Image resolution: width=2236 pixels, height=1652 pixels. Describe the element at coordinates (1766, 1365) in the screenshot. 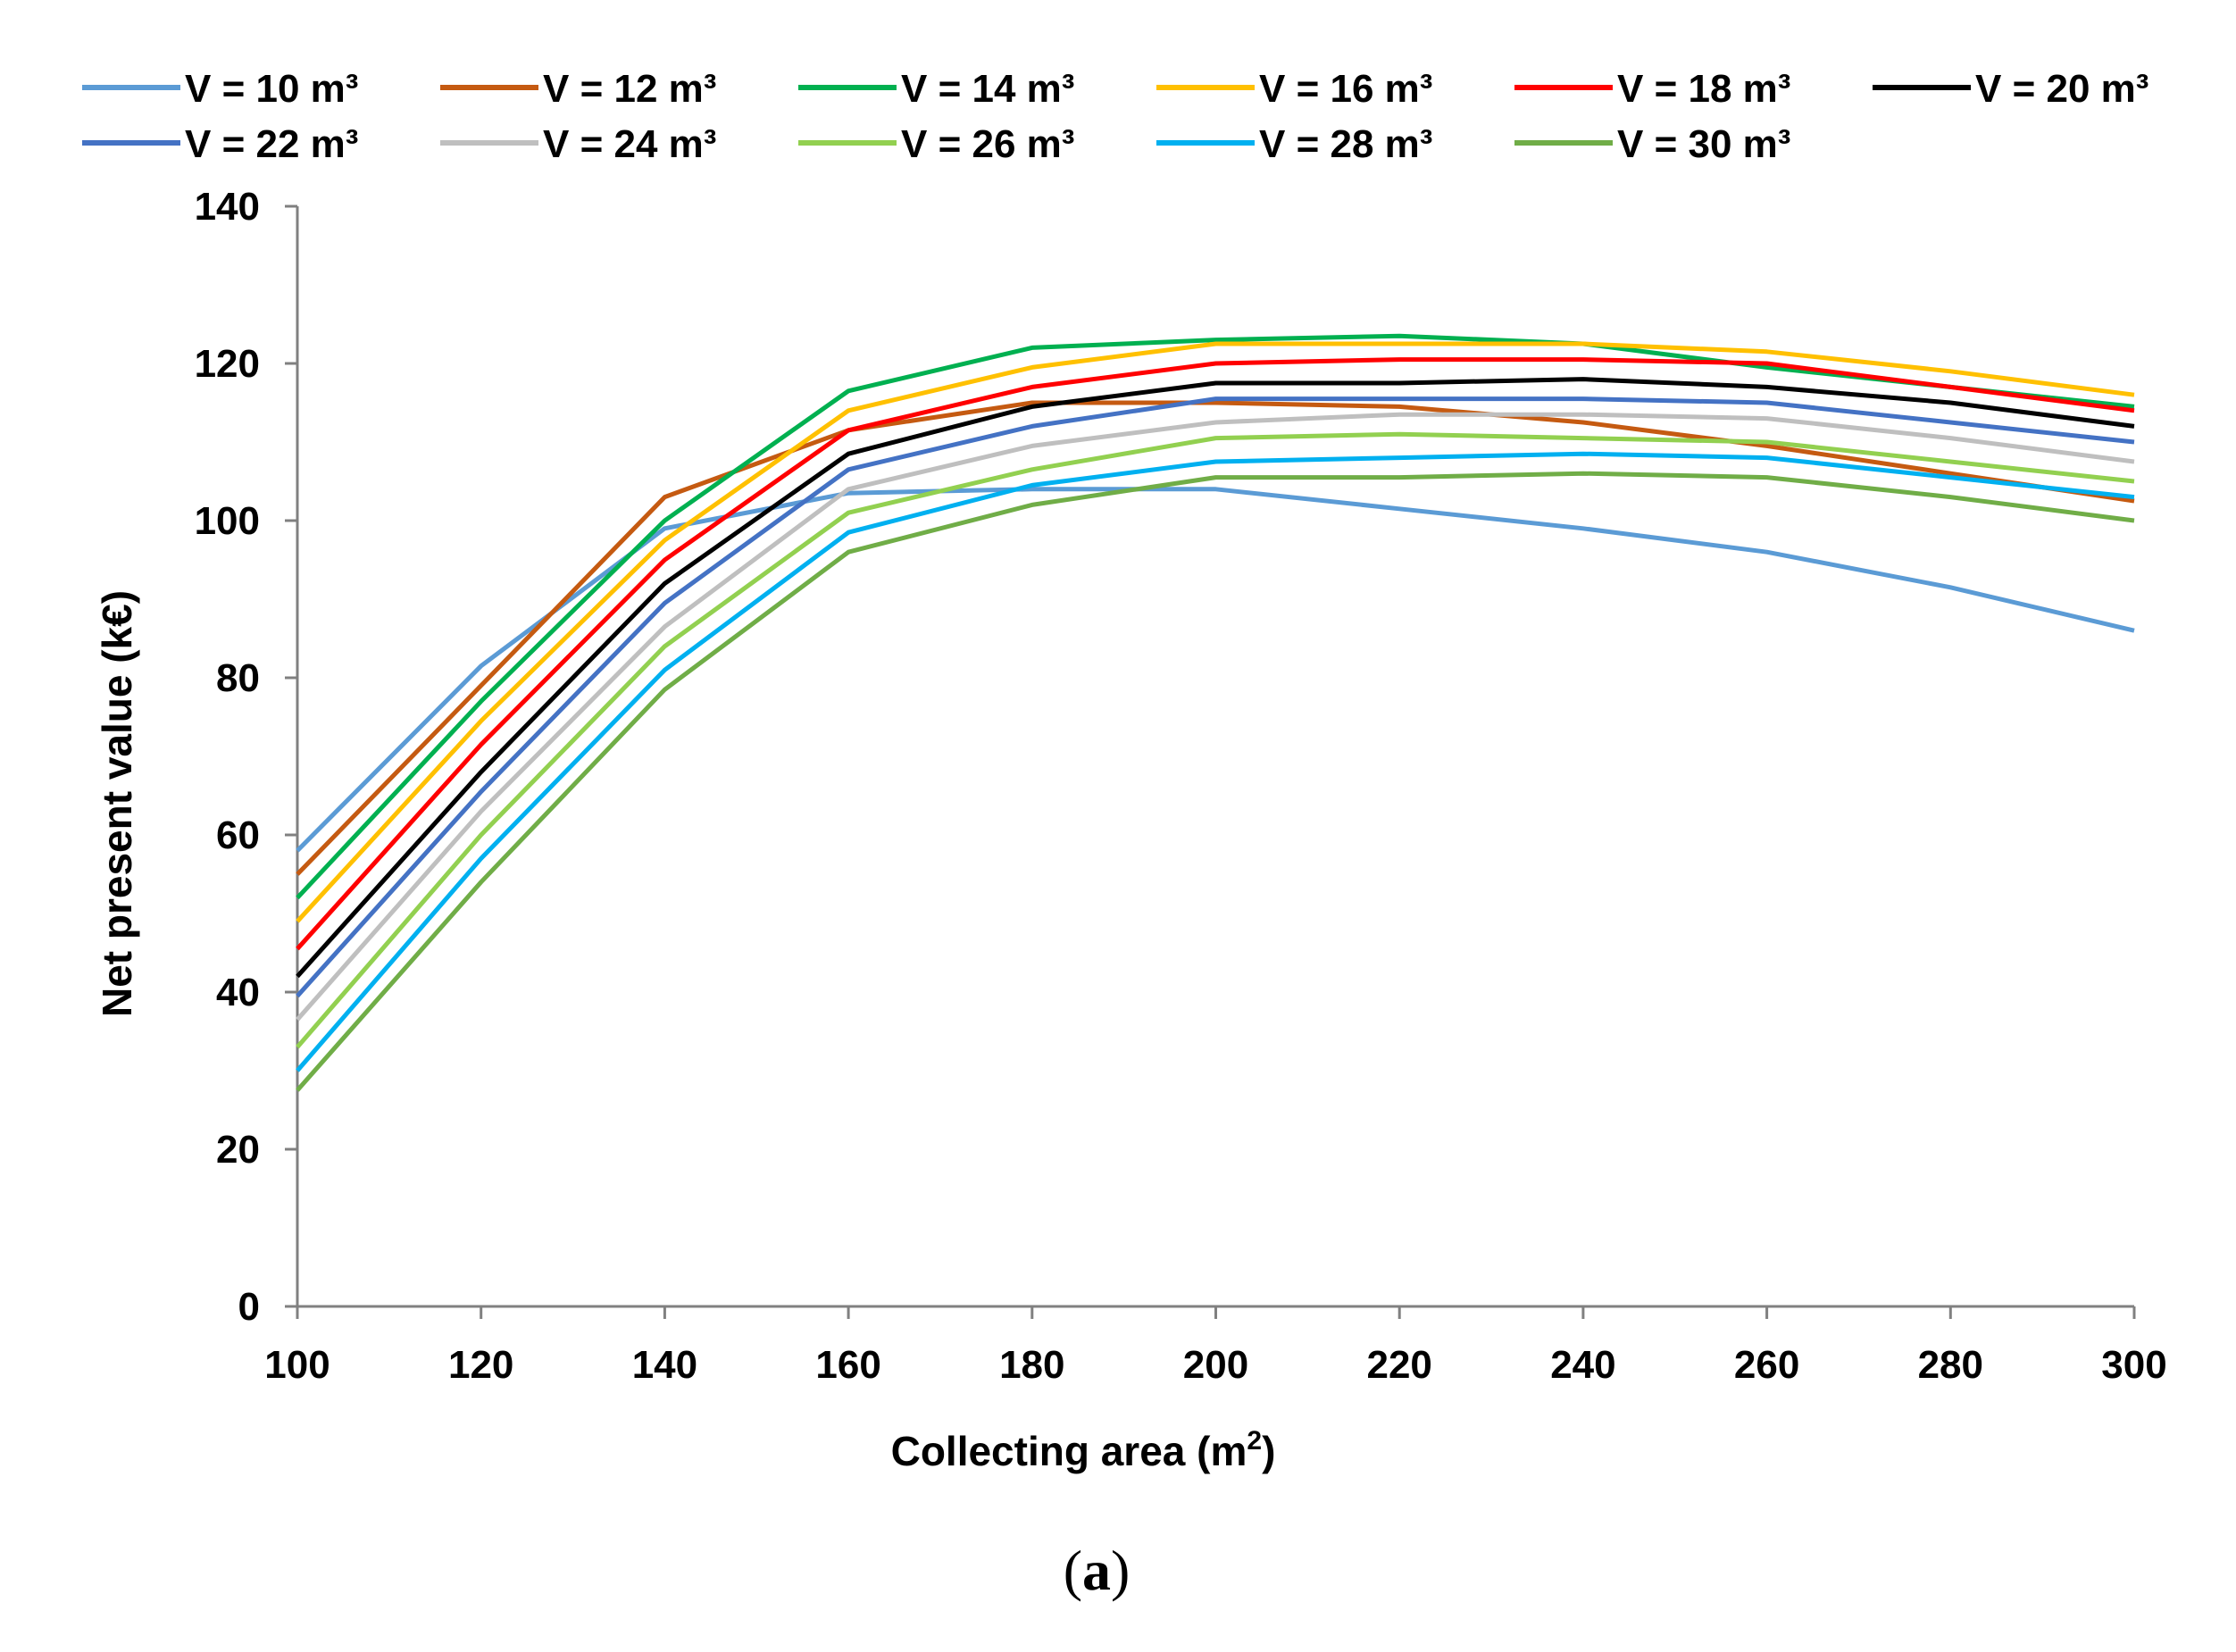

I see `x-tick-label: 260` at that location.